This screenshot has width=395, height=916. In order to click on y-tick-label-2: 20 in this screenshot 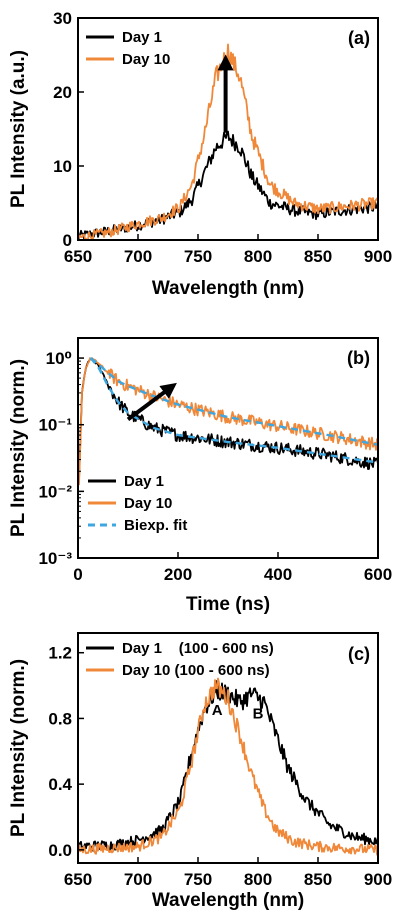, I will do `click(62, 92)`.